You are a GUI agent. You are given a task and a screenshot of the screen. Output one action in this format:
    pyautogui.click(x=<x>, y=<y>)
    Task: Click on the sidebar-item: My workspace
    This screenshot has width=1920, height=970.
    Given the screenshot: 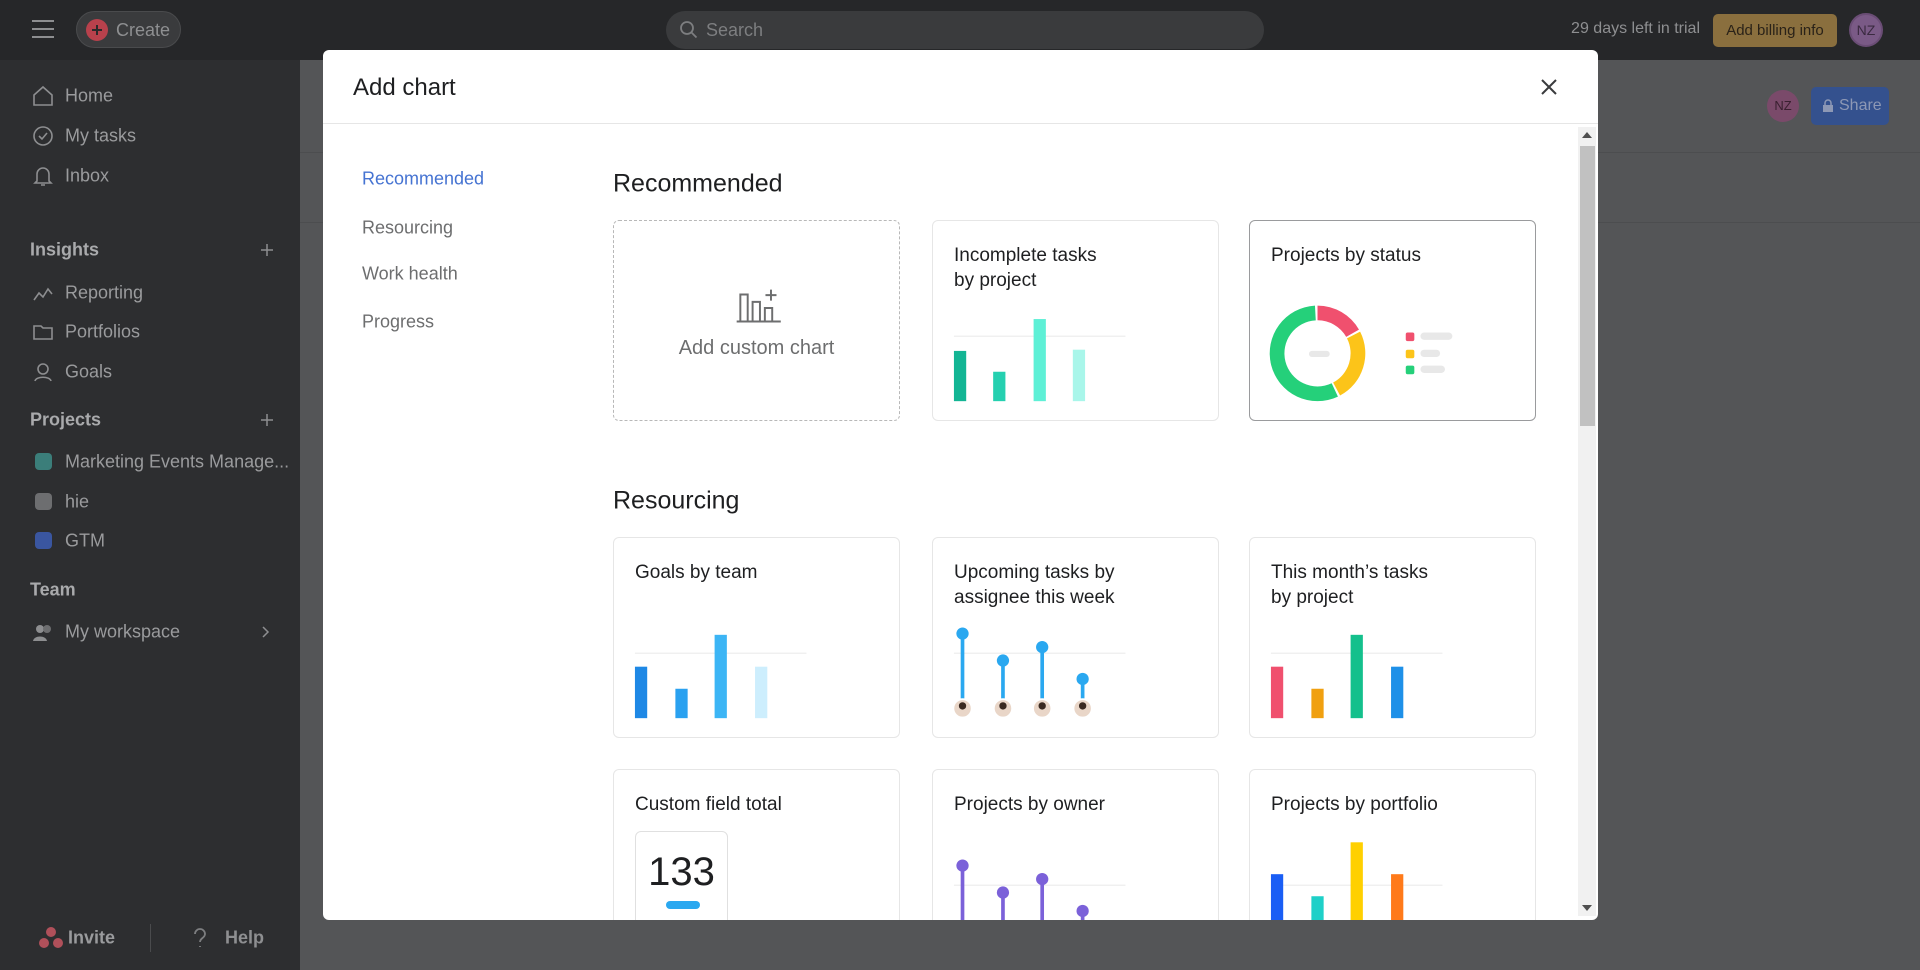 What is the action you would take?
    pyautogui.click(x=123, y=631)
    